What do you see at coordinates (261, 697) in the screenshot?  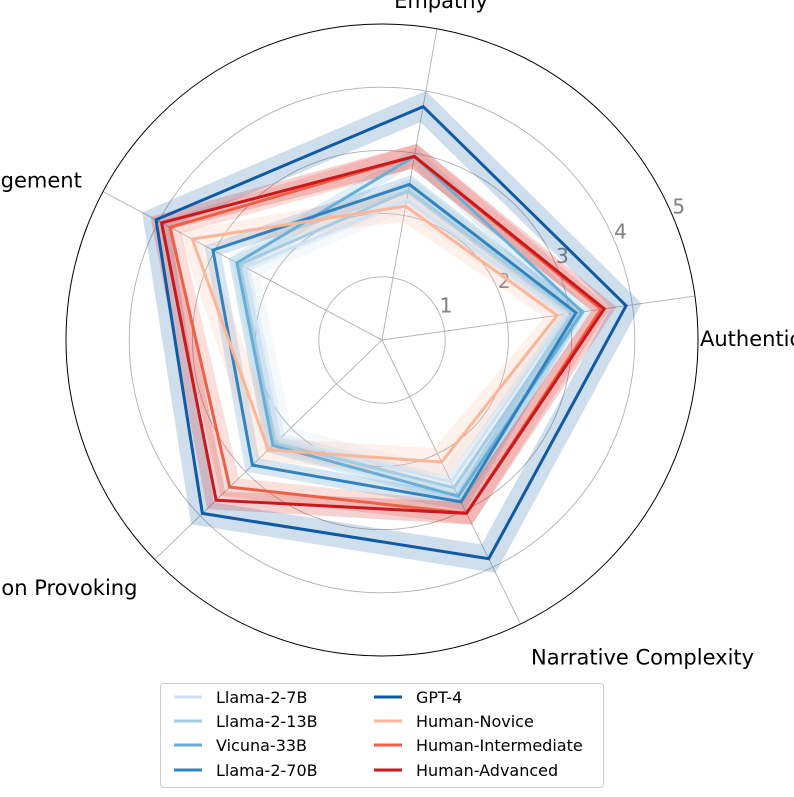 I see `legend-label-llama-2-7b: Llama-2-7B` at bounding box center [261, 697].